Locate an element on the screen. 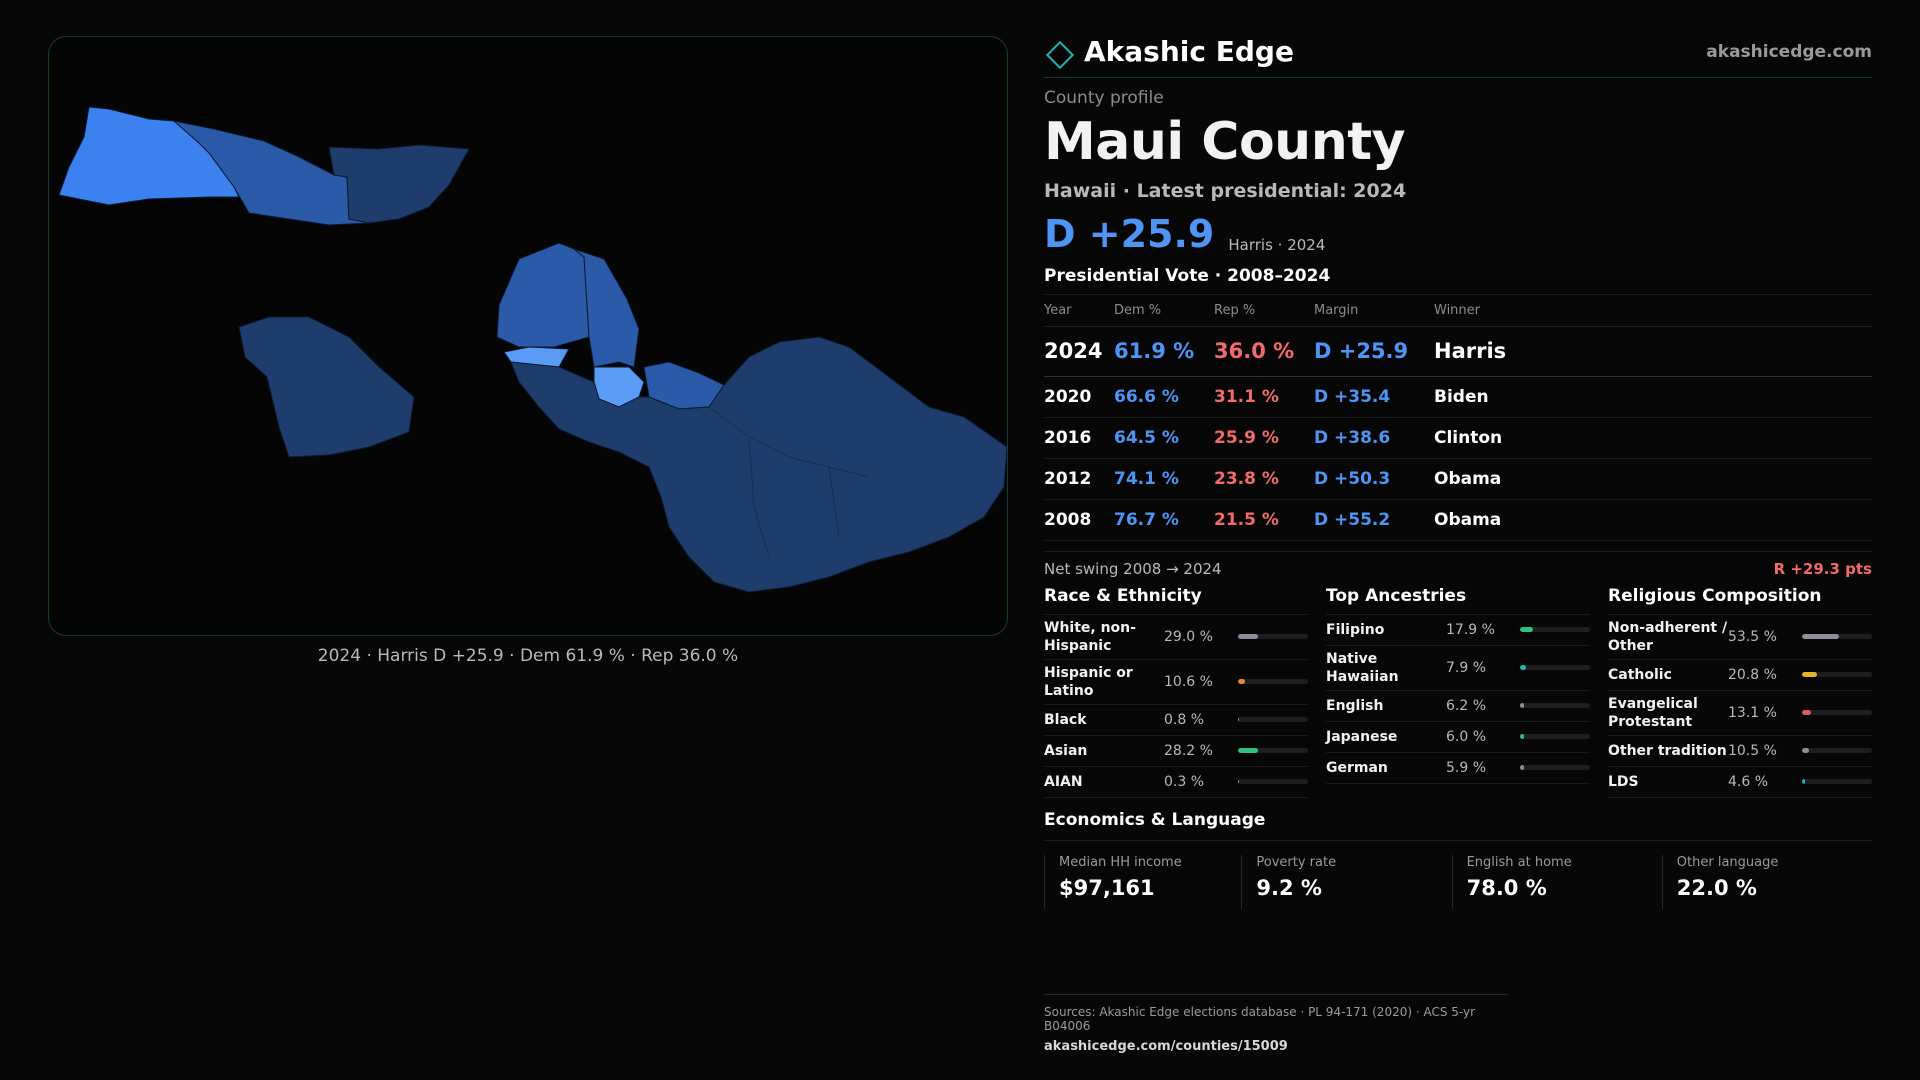 This screenshot has height=1080, width=1920. ancestry-label: German is located at coordinates (1357, 767).